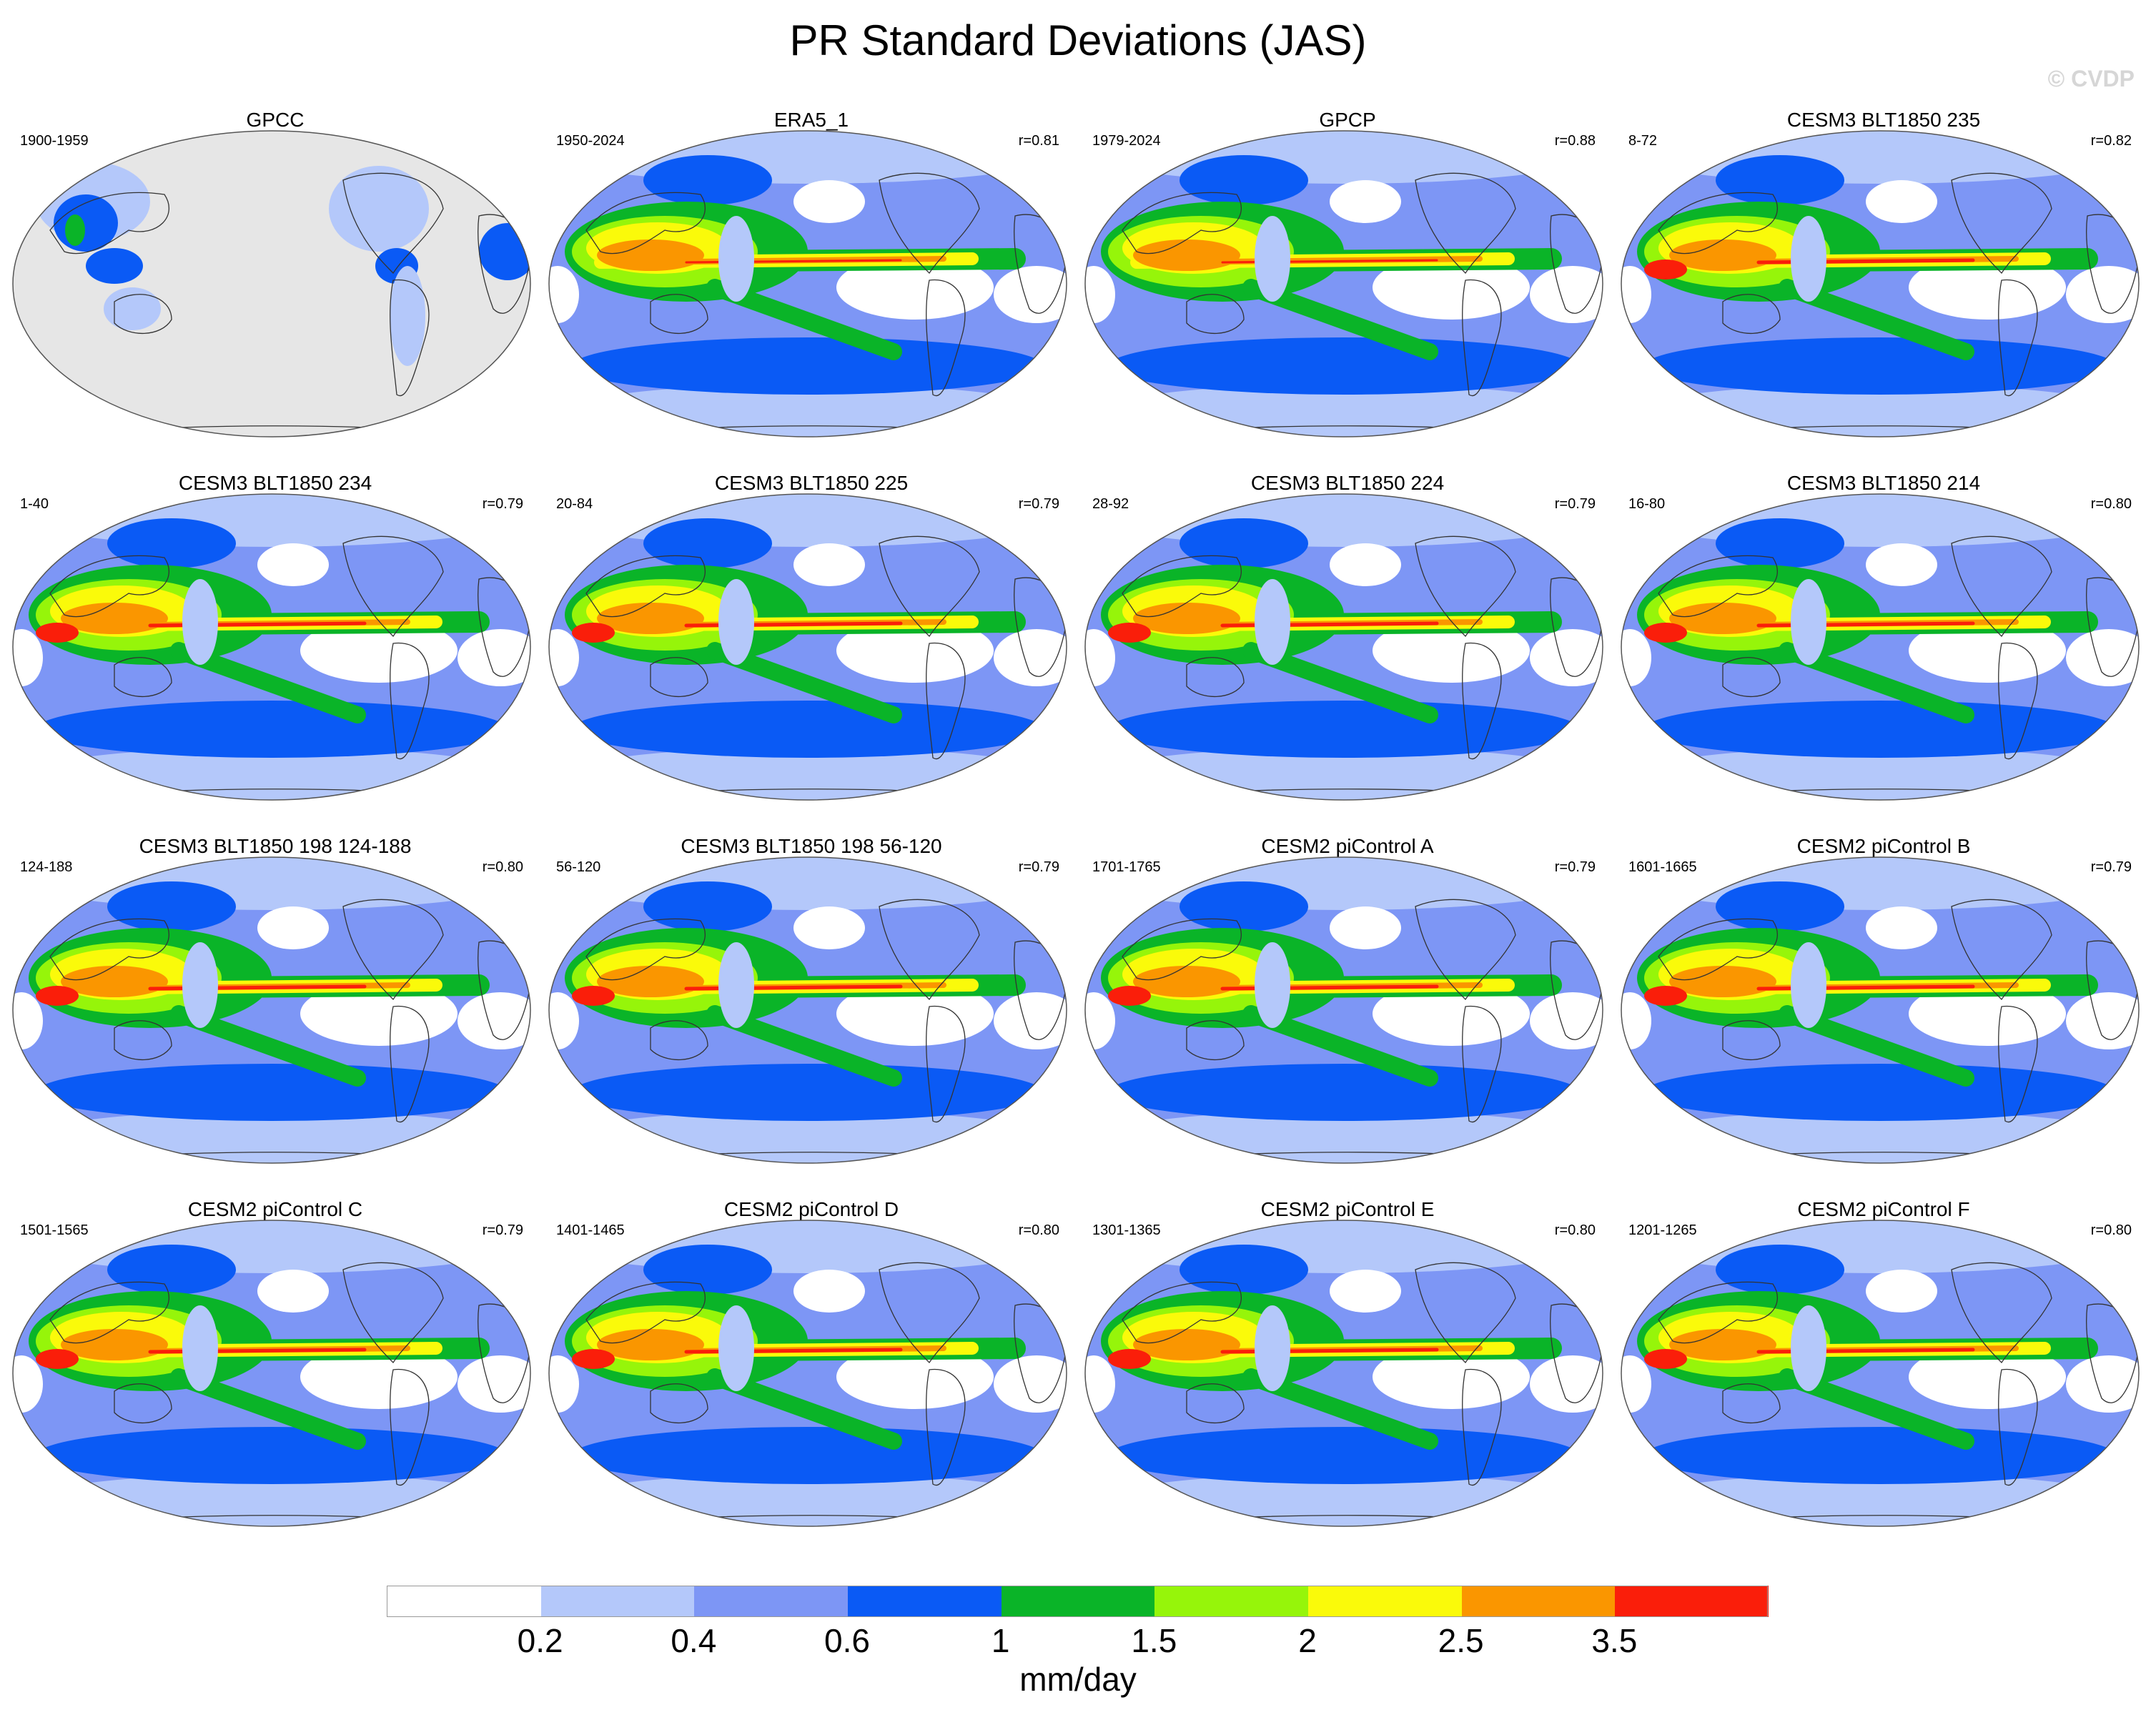  I want to click on panel-title: GPCP, so click(1347, 120).